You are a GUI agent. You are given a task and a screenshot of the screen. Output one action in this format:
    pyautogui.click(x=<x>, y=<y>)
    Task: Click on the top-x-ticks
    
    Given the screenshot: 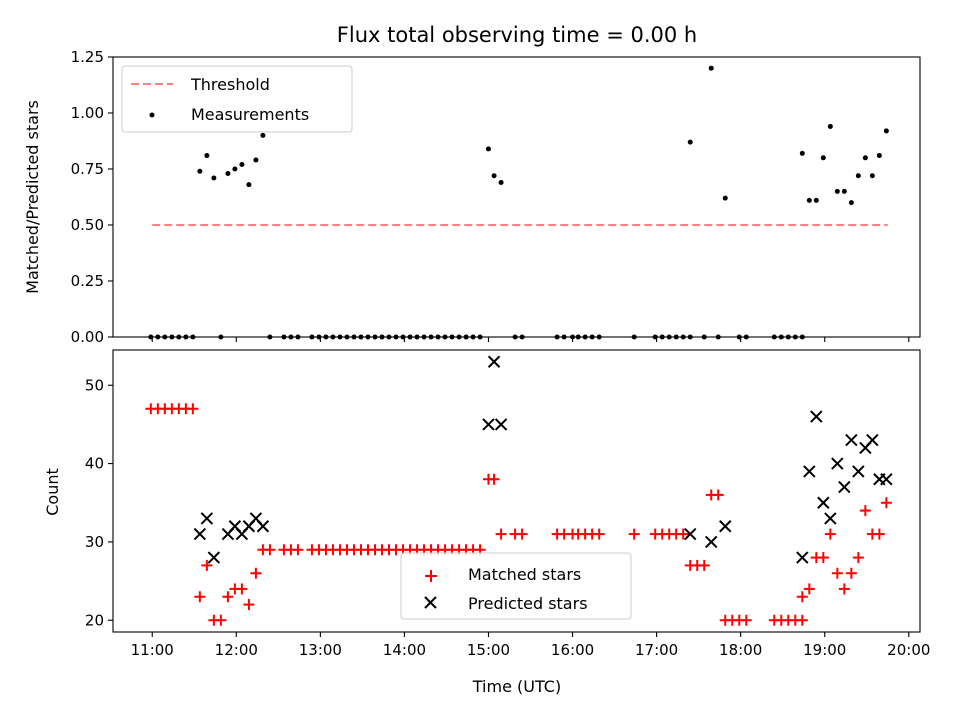 What is the action you would take?
    pyautogui.click(x=530, y=339)
    